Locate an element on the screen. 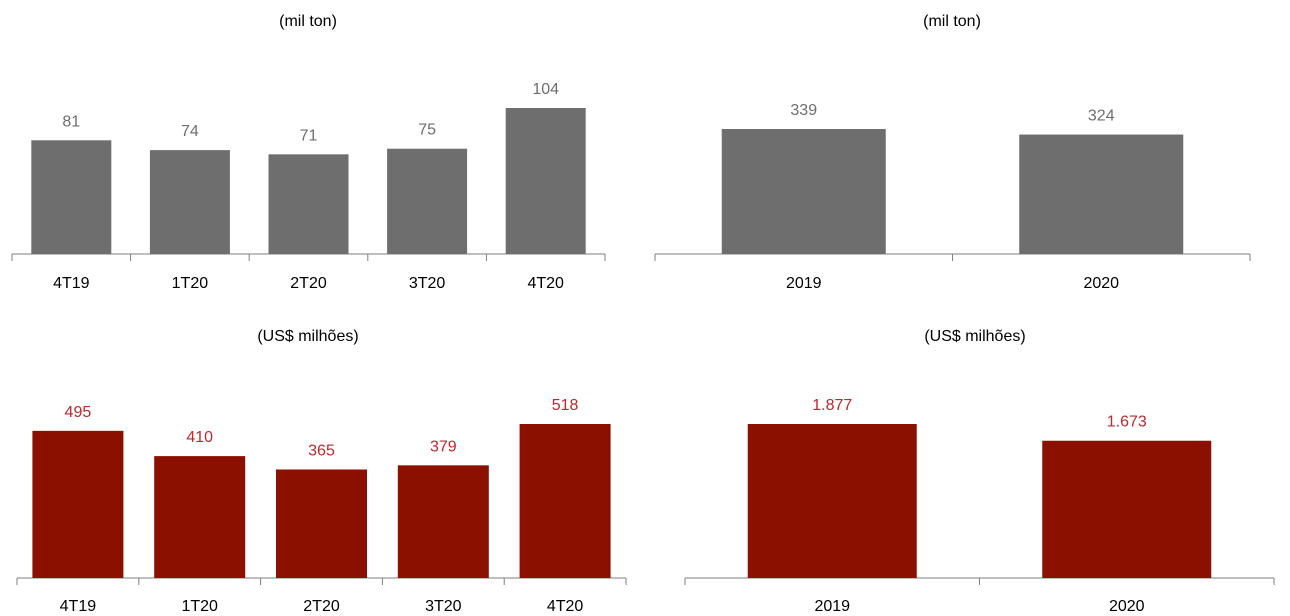  revenue-quarterly-bar-2T20 is located at coordinates (321, 523).